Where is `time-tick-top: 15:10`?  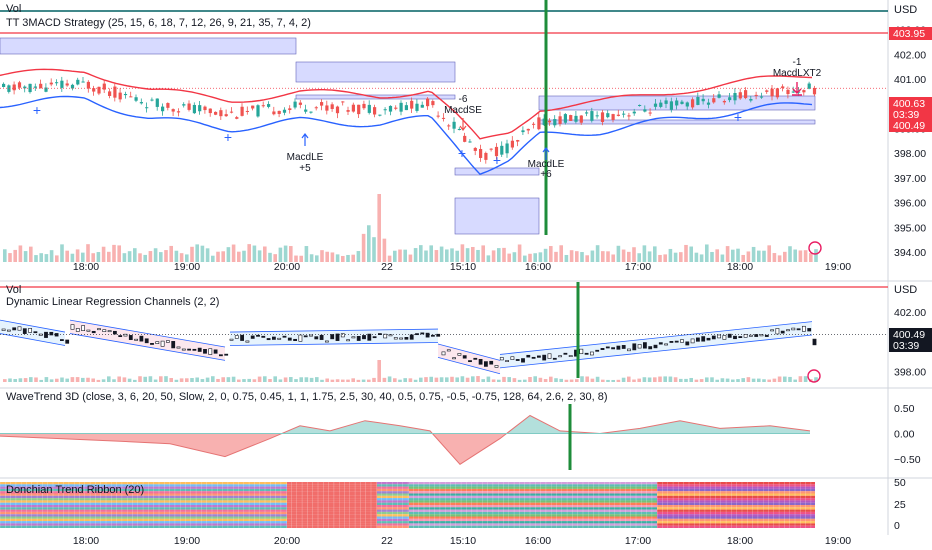 time-tick-top: 15:10 is located at coordinates (463, 267).